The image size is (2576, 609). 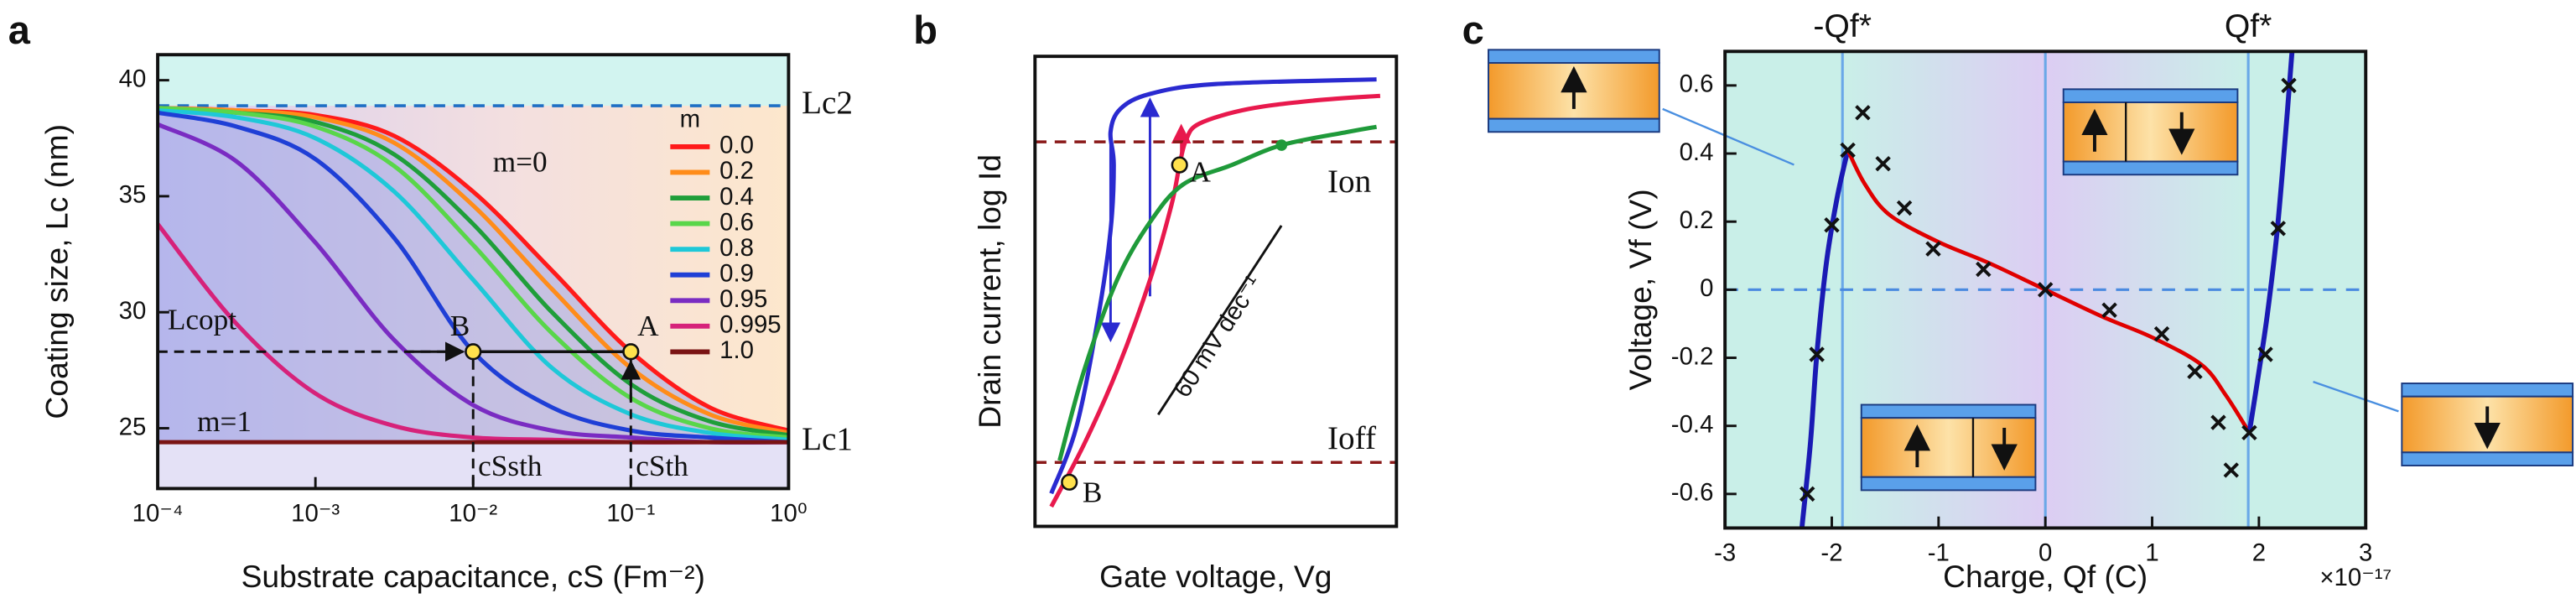 What do you see at coordinates (1352, 438) in the screenshot?
I see `reference-label: Ioff` at bounding box center [1352, 438].